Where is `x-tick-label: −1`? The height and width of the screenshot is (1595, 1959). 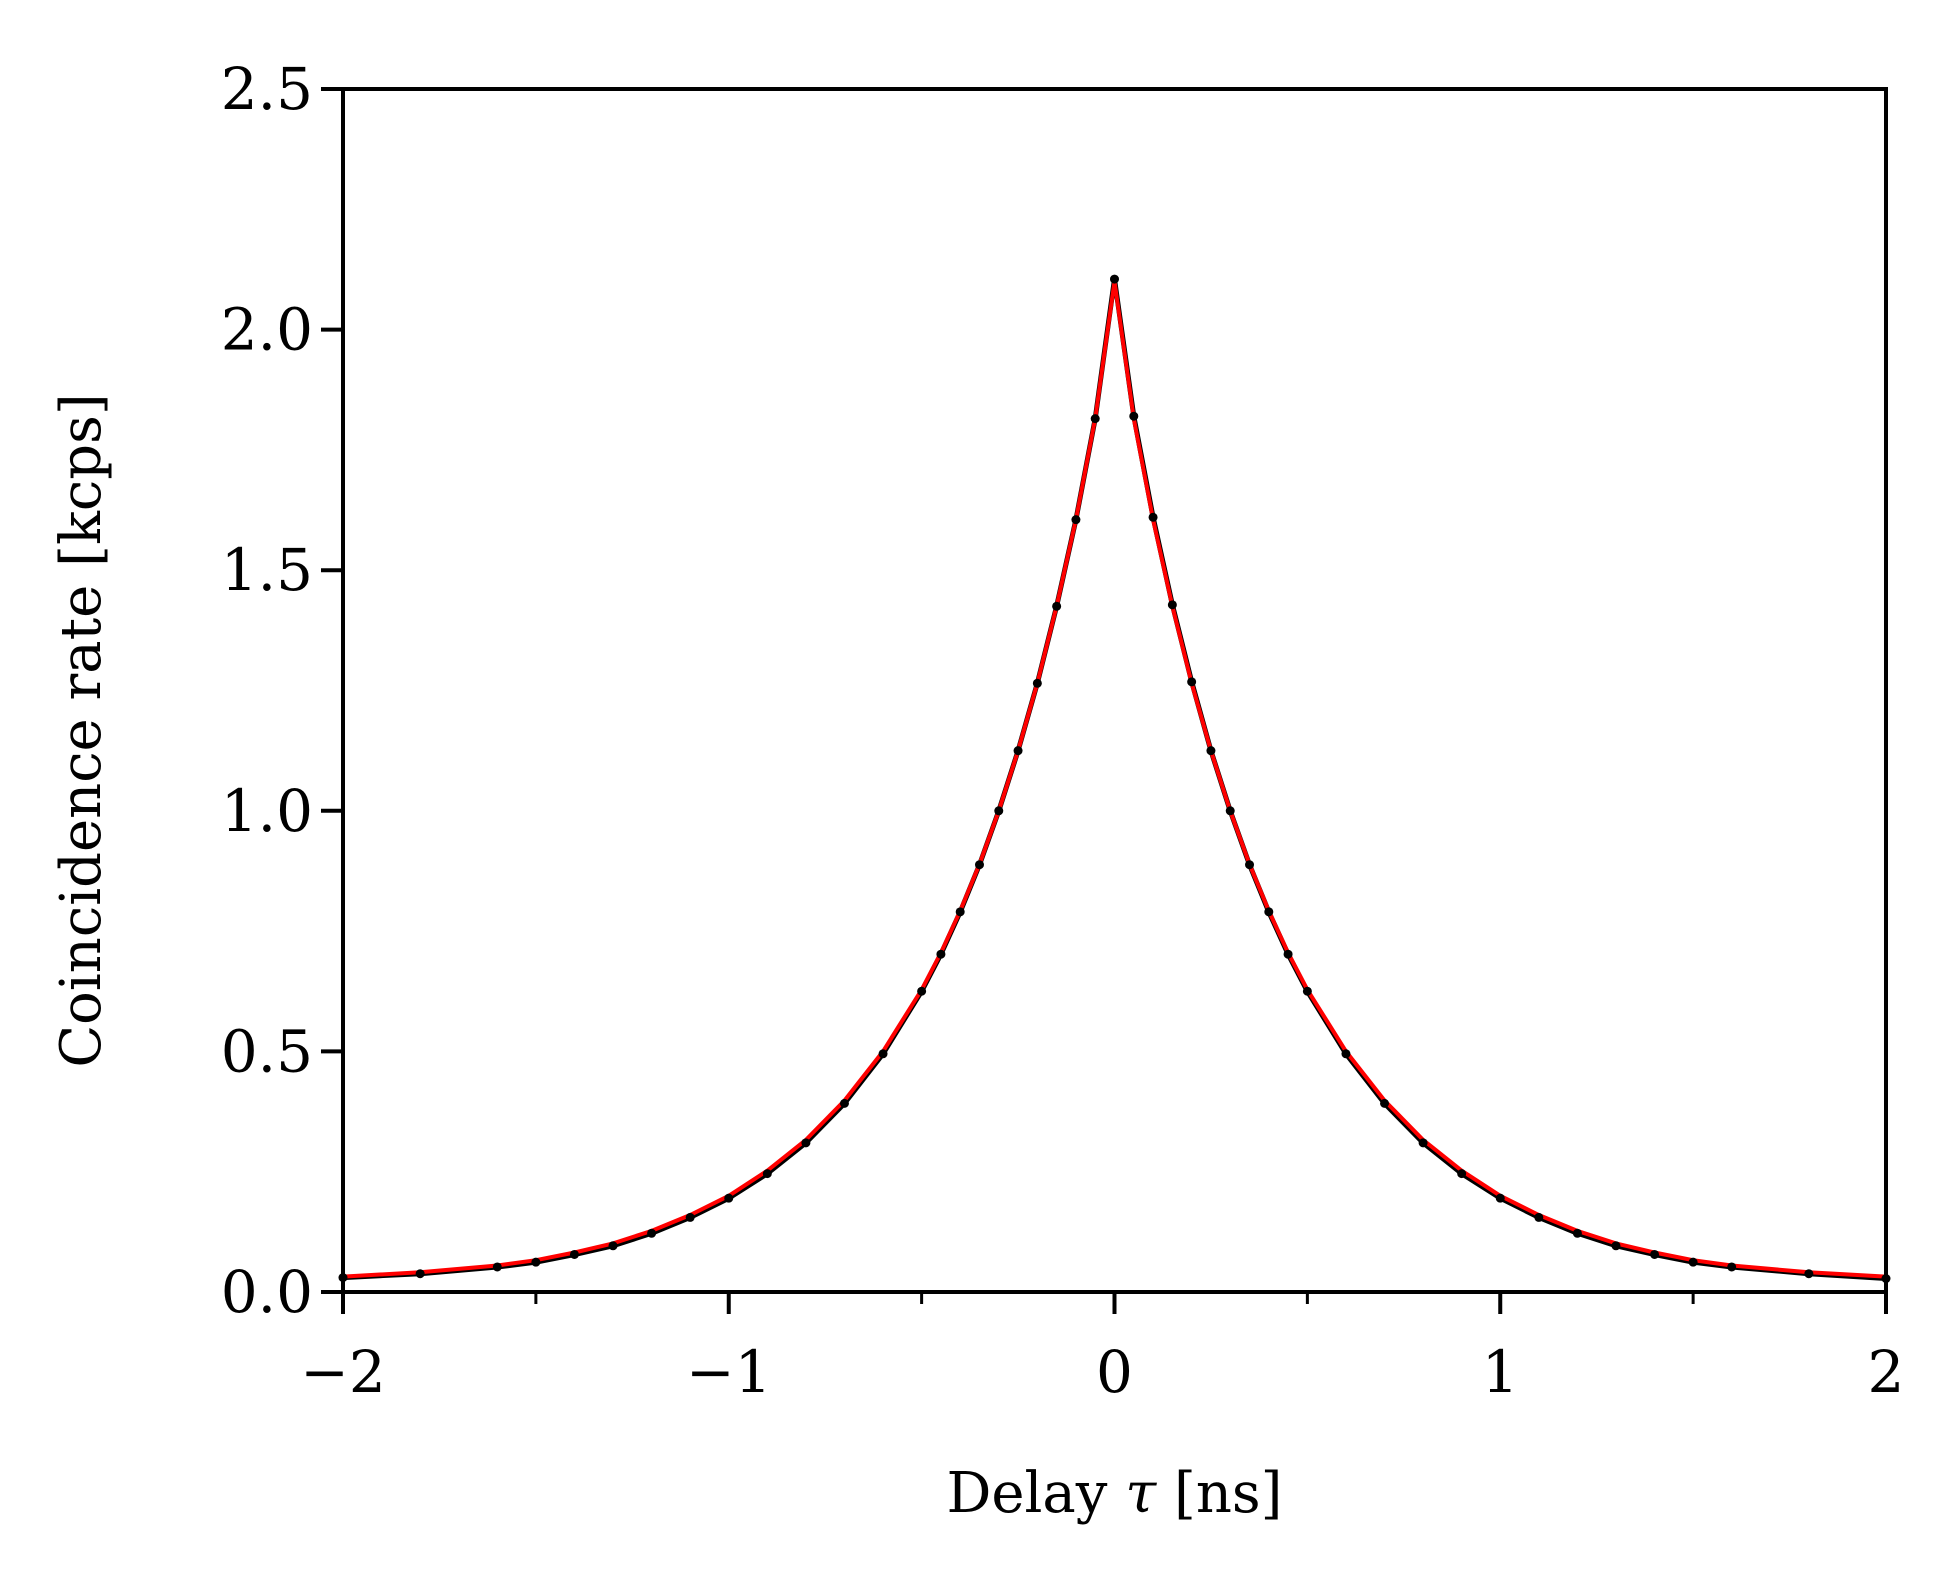
x-tick-label: −1 is located at coordinates (729, 1372).